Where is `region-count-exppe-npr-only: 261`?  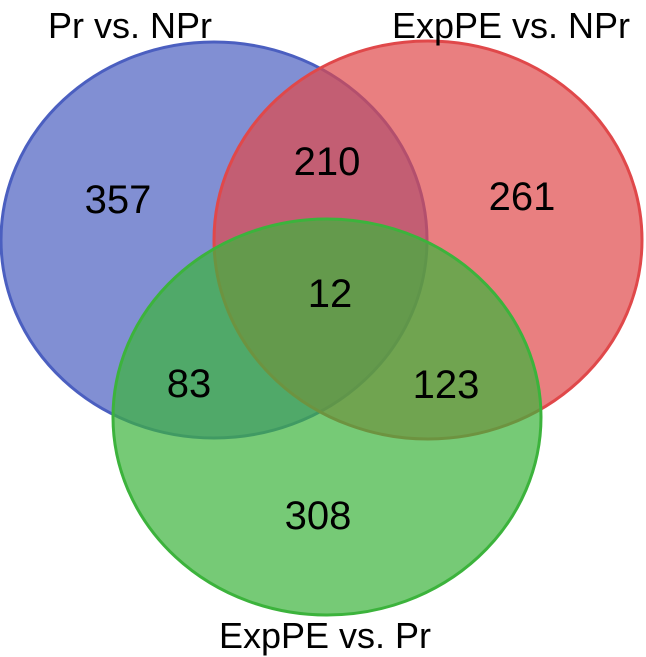
region-count-exppe-npr-only: 261 is located at coordinates (522, 197).